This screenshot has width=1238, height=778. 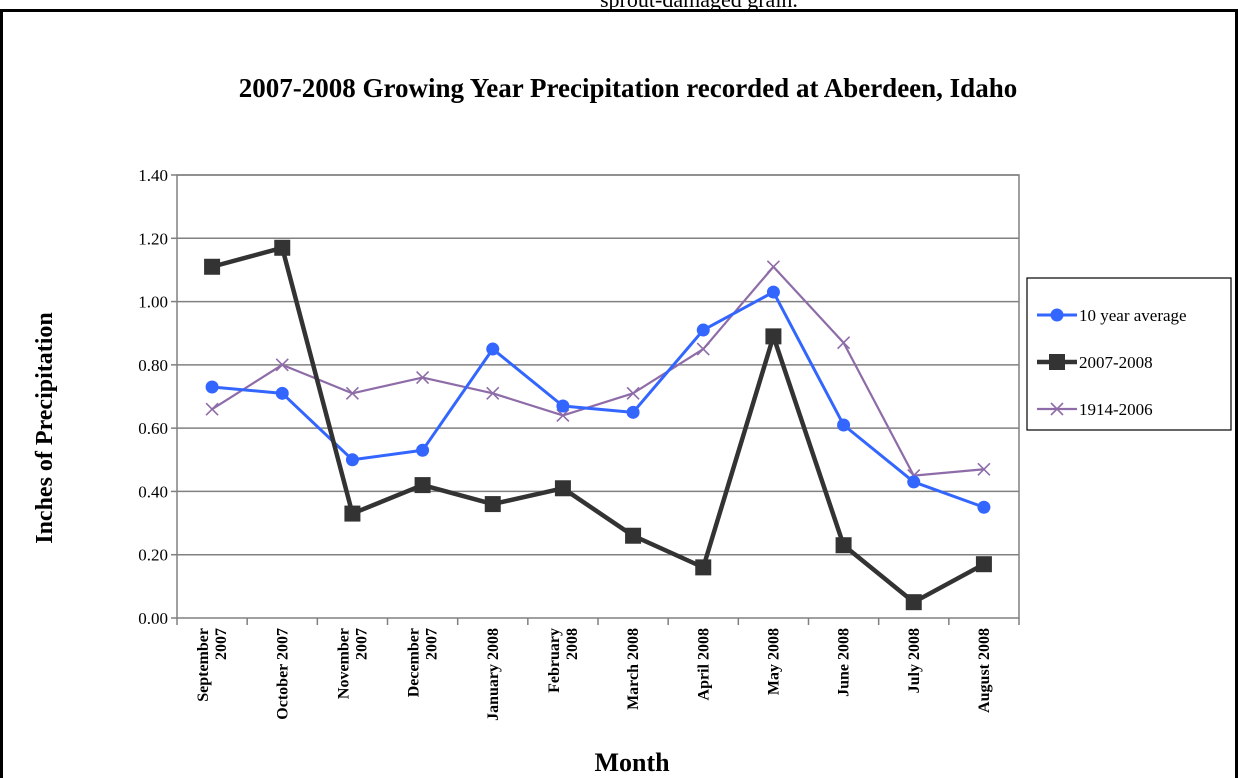 I want to click on x-tick-label: June 2008, so click(x=844, y=662).